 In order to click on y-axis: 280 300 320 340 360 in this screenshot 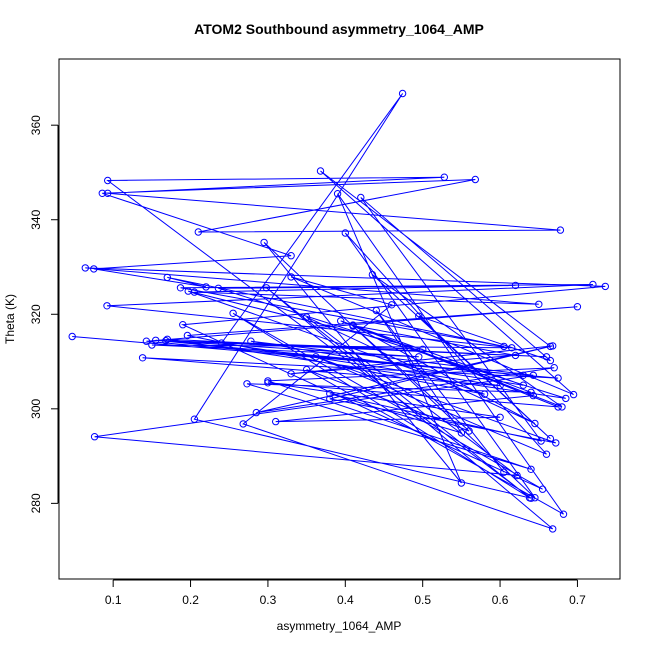, I will do `click(44, 314)`.